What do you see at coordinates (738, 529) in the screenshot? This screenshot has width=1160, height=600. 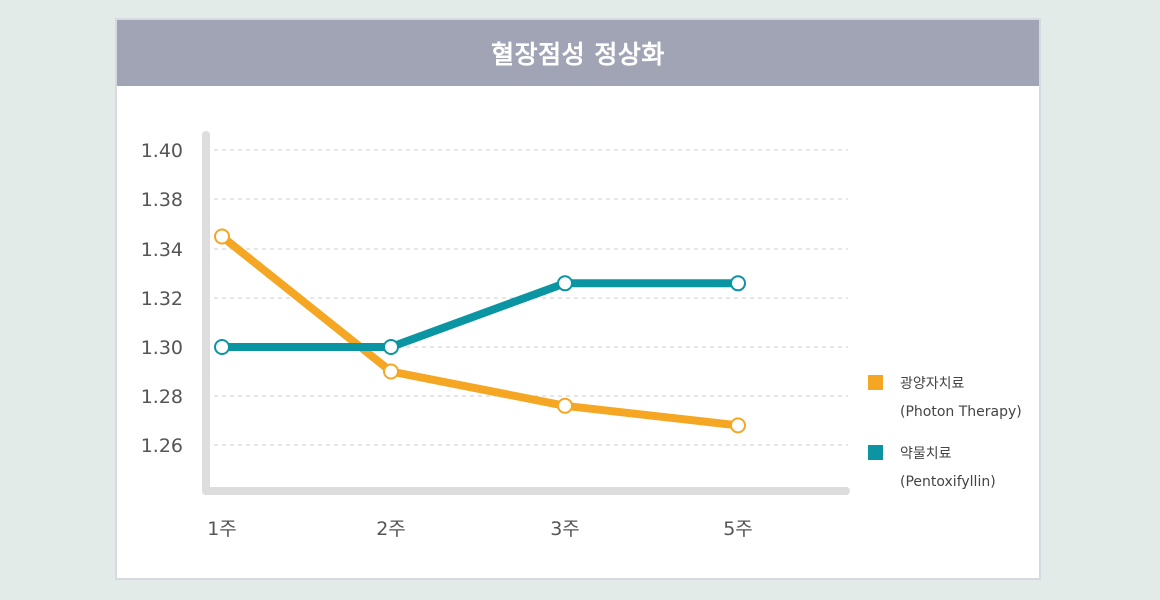 I see `x-tick-label: 5주` at bounding box center [738, 529].